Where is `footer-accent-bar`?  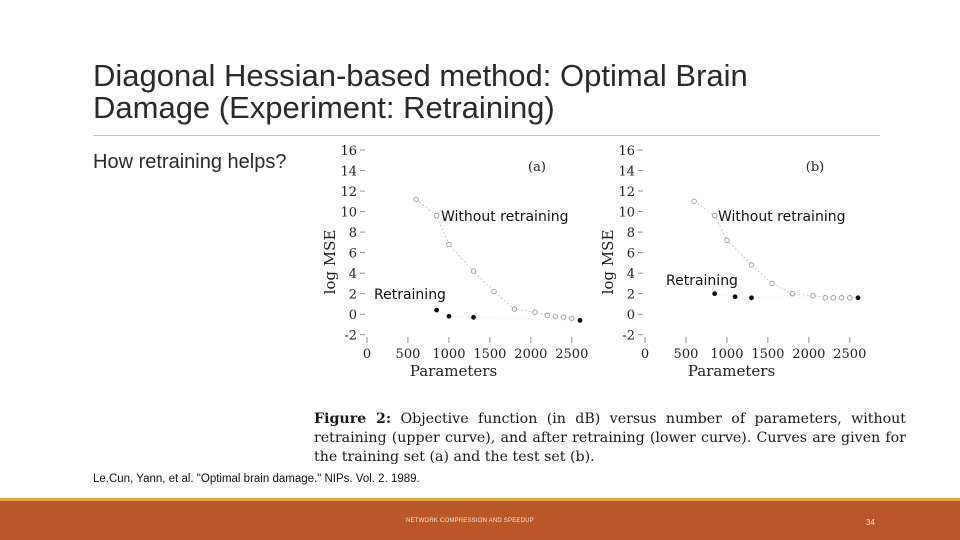 footer-accent-bar is located at coordinates (480, 499).